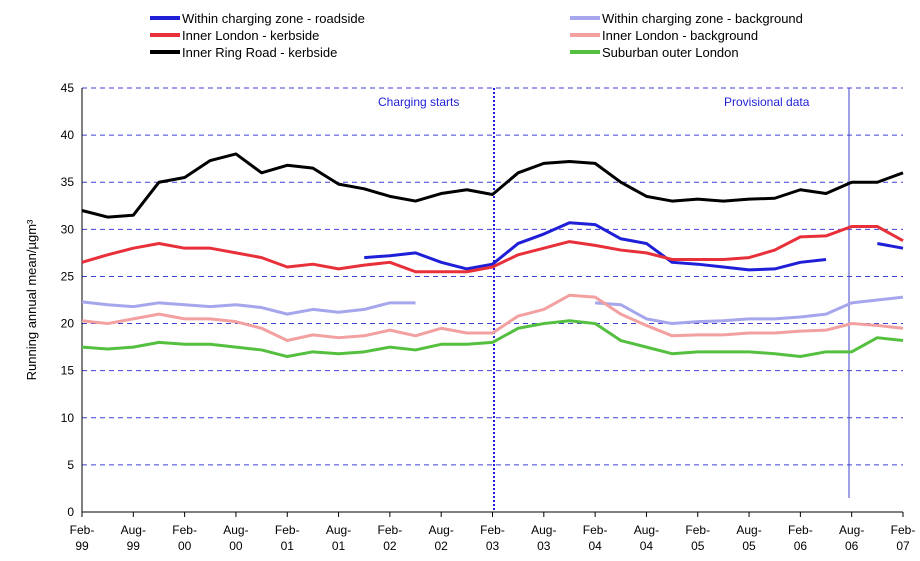 The image size is (920, 561). What do you see at coordinates (68, 229) in the screenshot?
I see `y-tick-label: 30` at bounding box center [68, 229].